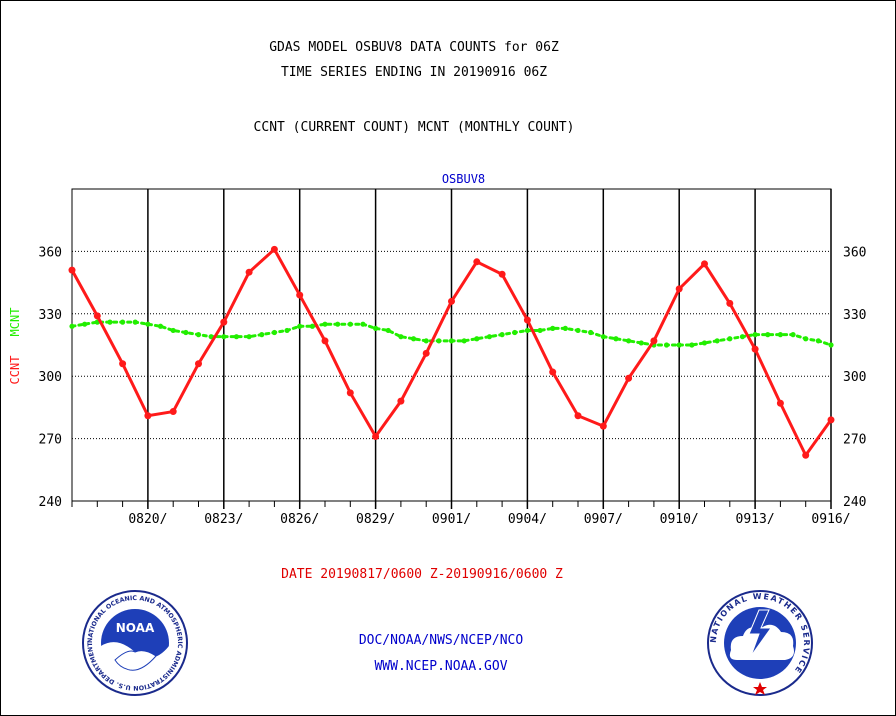 This screenshot has height=716, width=896. What do you see at coordinates (854, 502) in the screenshot?
I see `y-tick-label-right: 240` at bounding box center [854, 502].